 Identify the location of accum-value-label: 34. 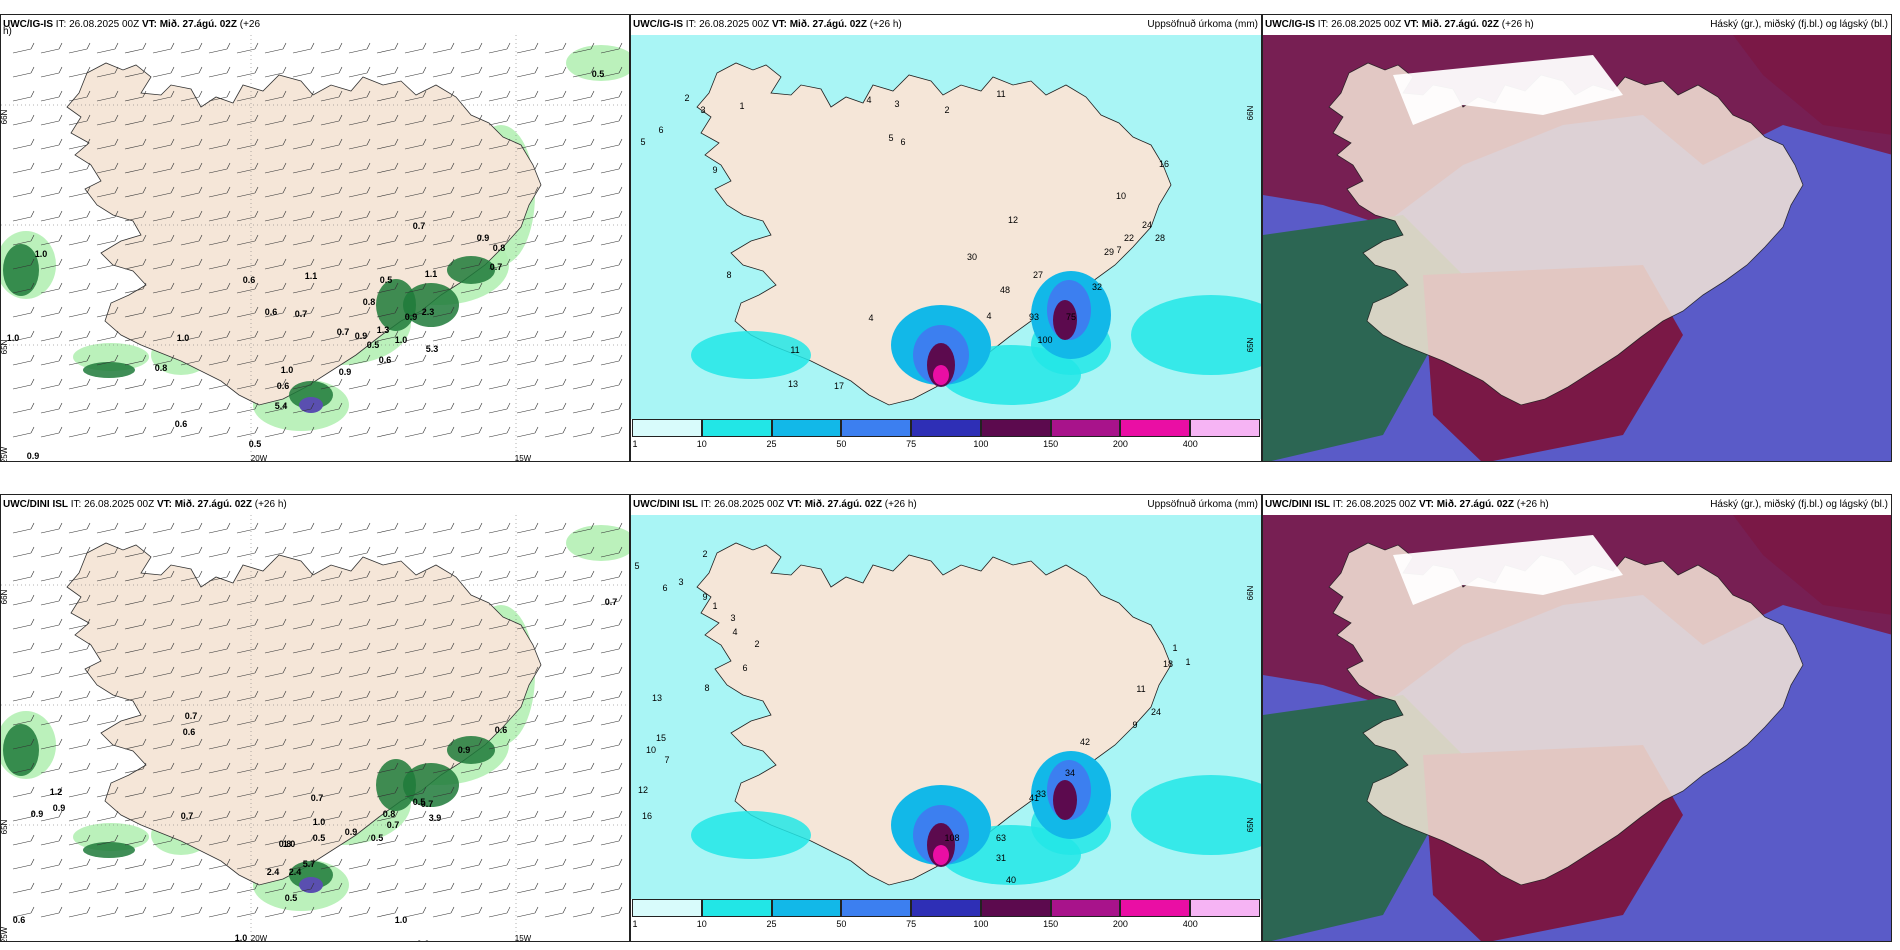
(1070, 773).